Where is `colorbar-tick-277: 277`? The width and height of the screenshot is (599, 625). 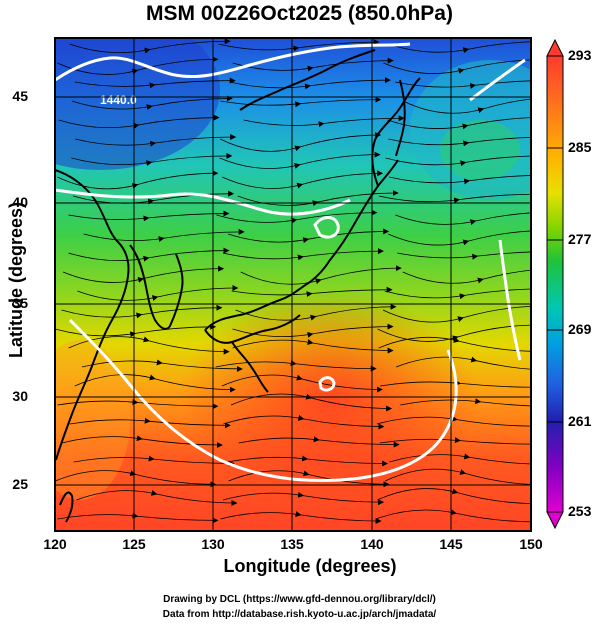 colorbar-tick-277: 277 is located at coordinates (580, 239).